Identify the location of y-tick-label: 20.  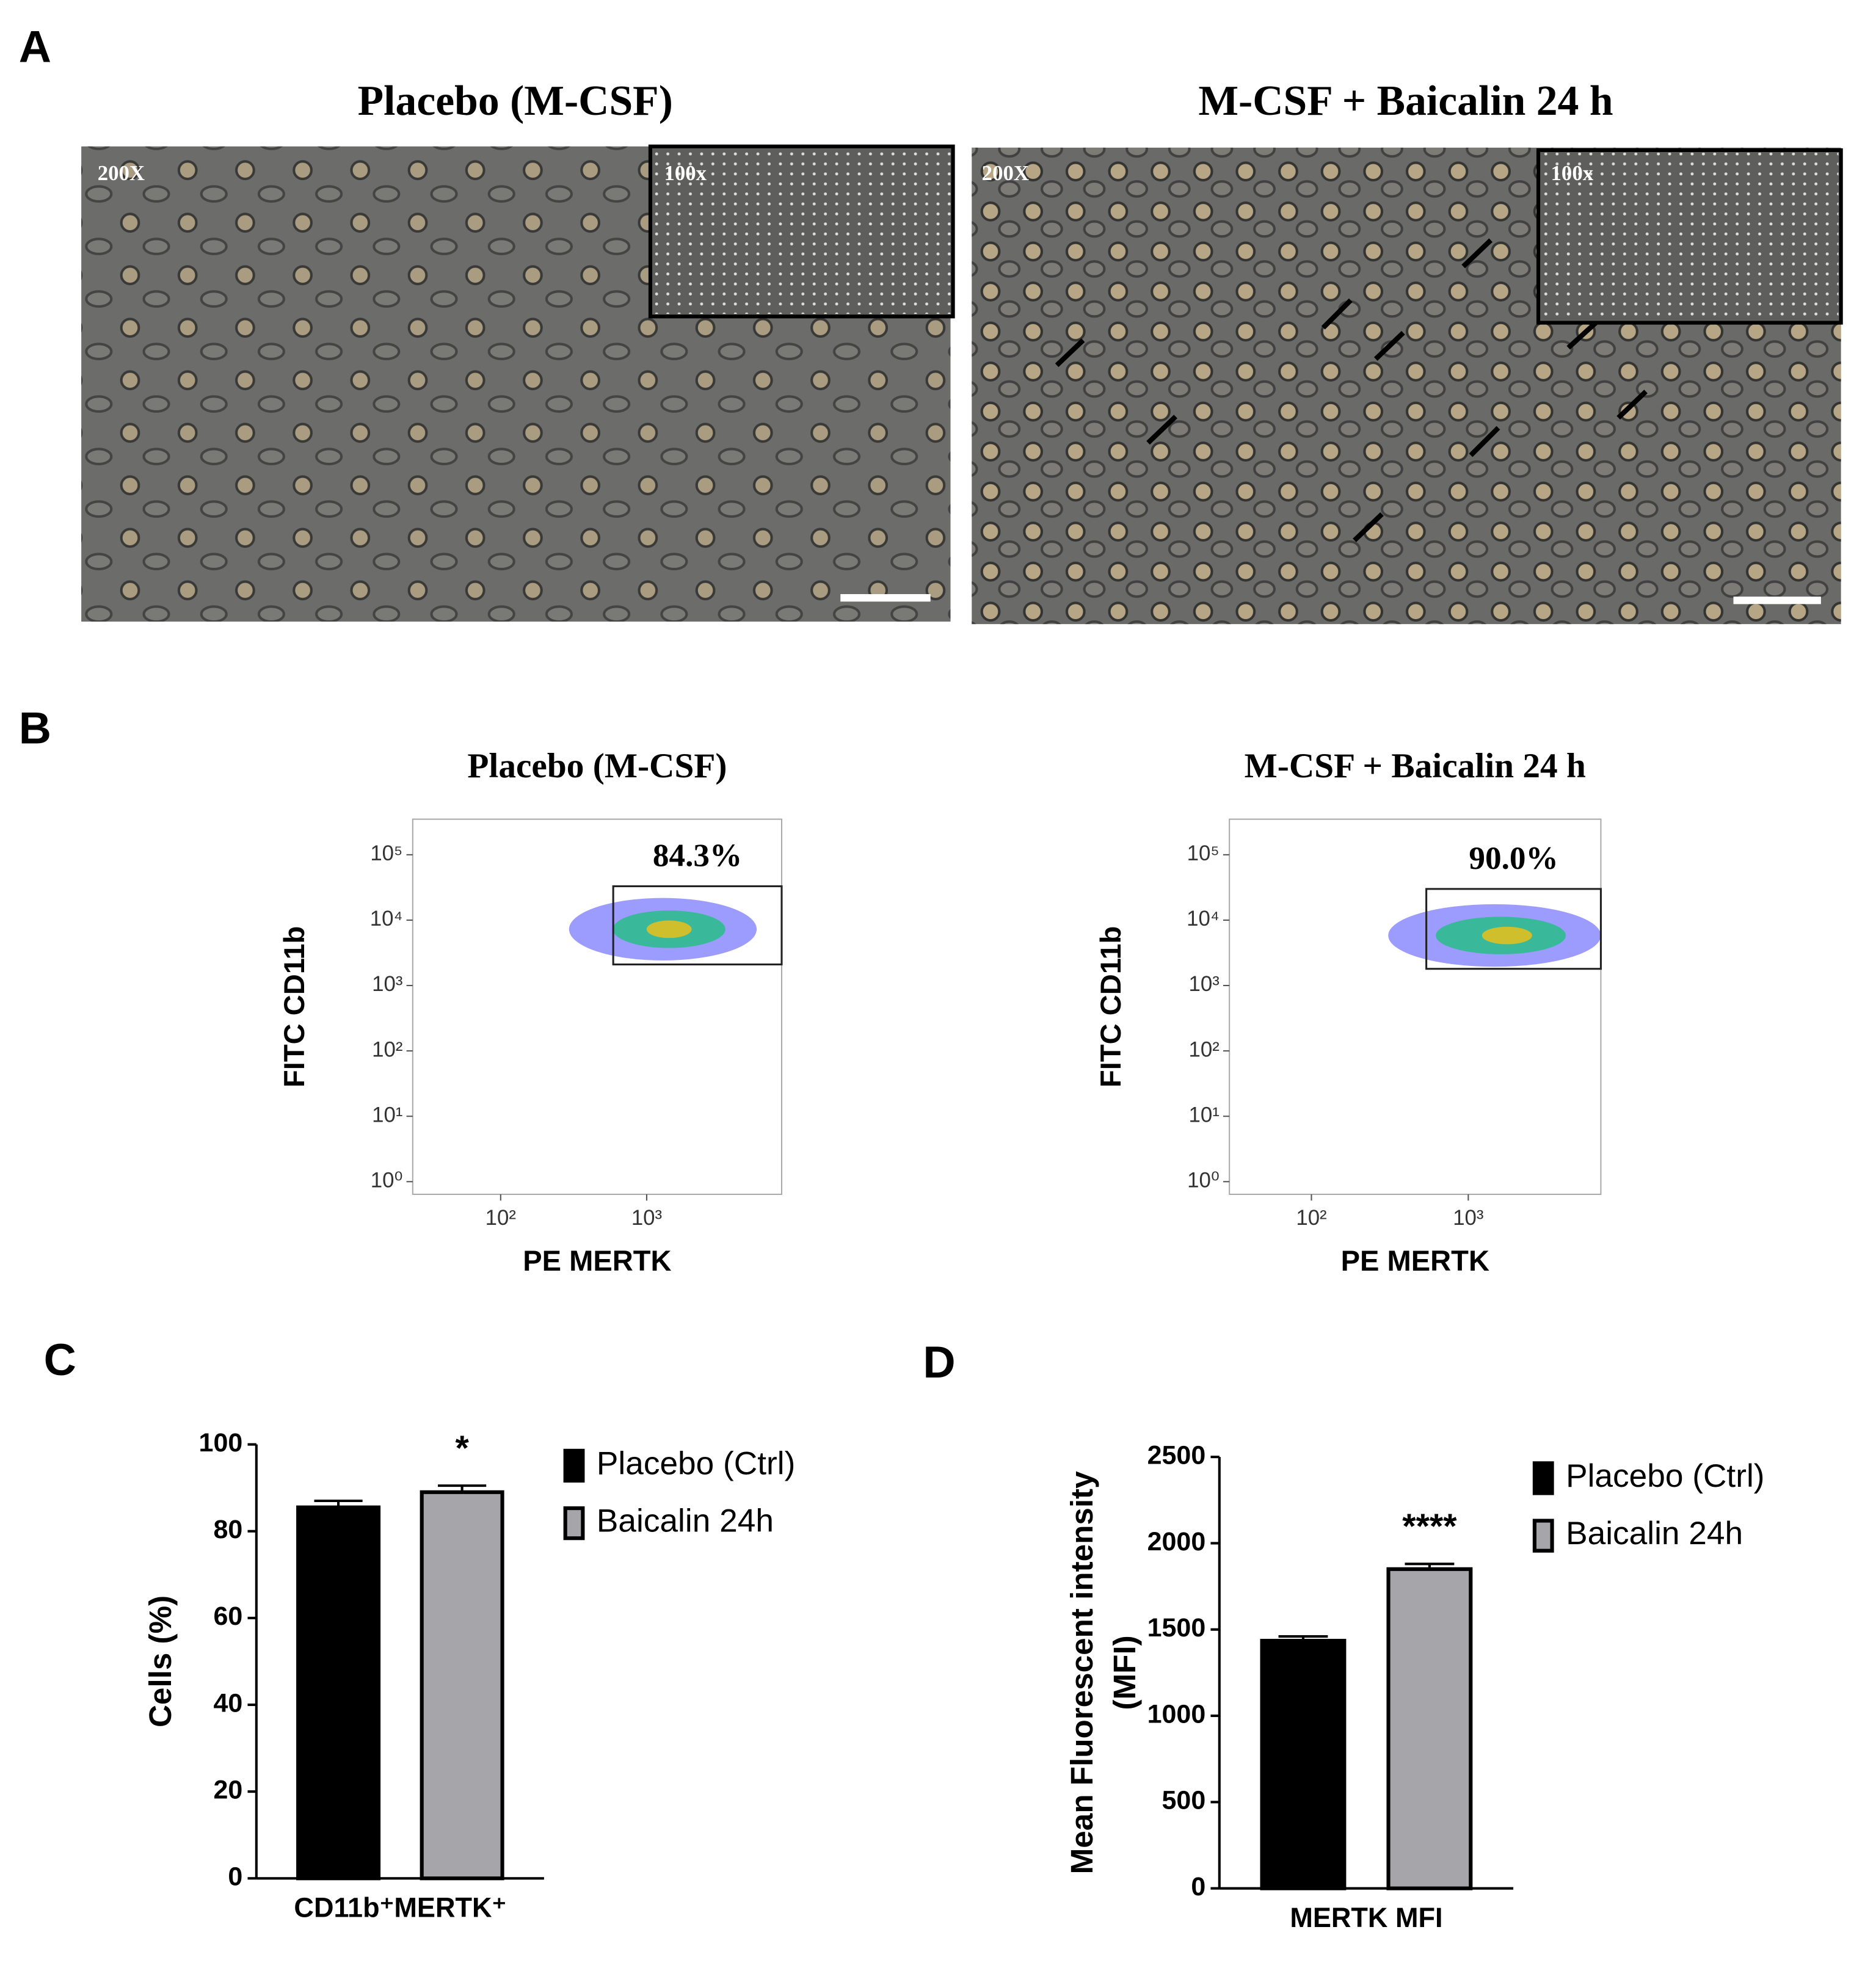
(227, 1790).